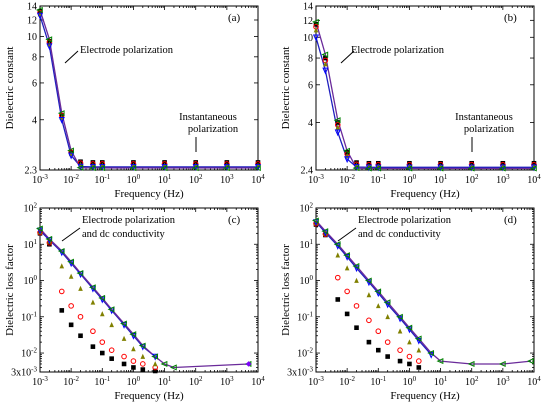  I want to click on y-tick-label: 4, so click(310, 123).